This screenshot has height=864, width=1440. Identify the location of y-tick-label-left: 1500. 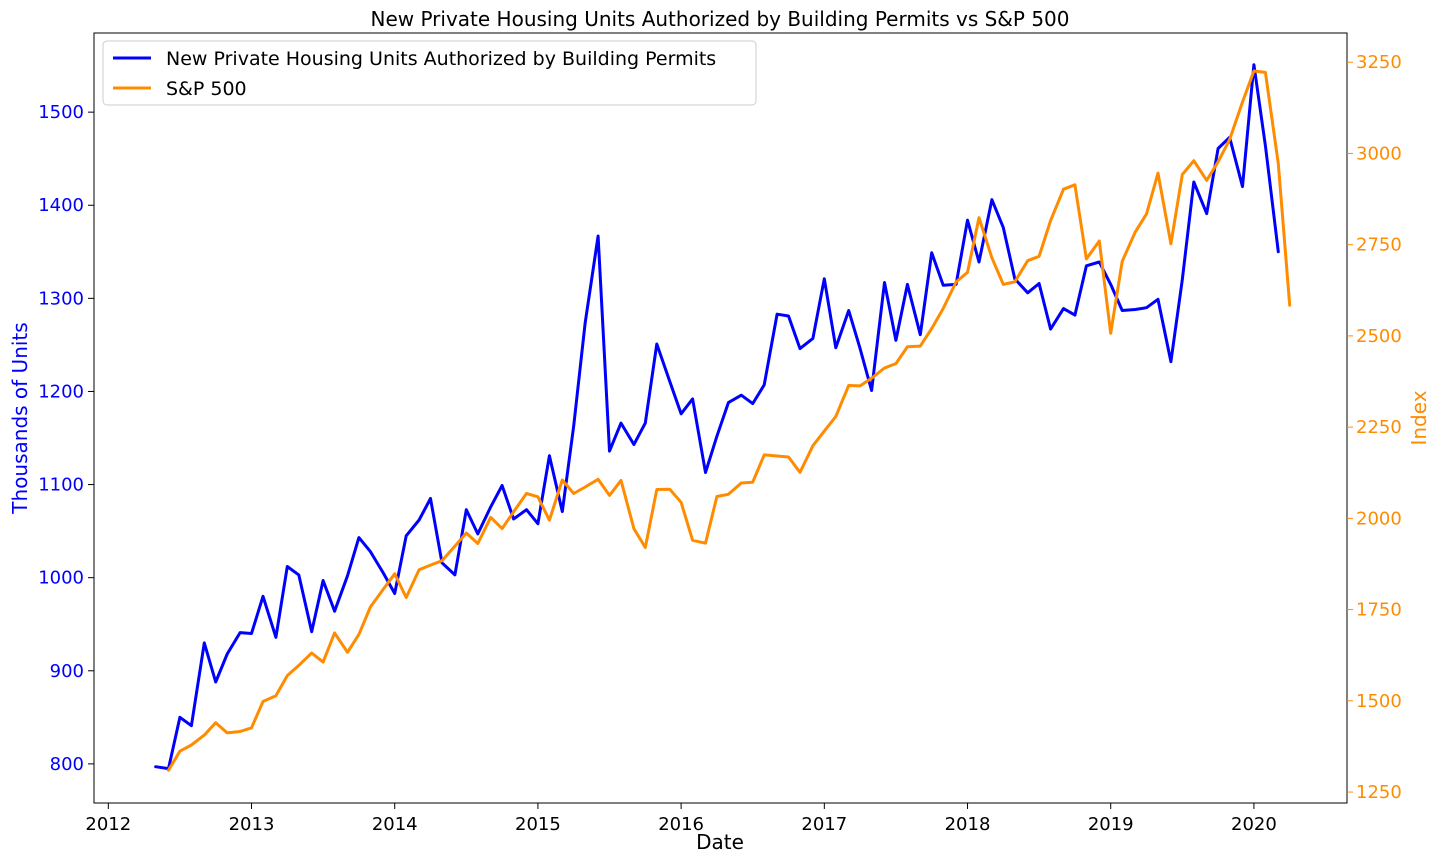
(61, 112).